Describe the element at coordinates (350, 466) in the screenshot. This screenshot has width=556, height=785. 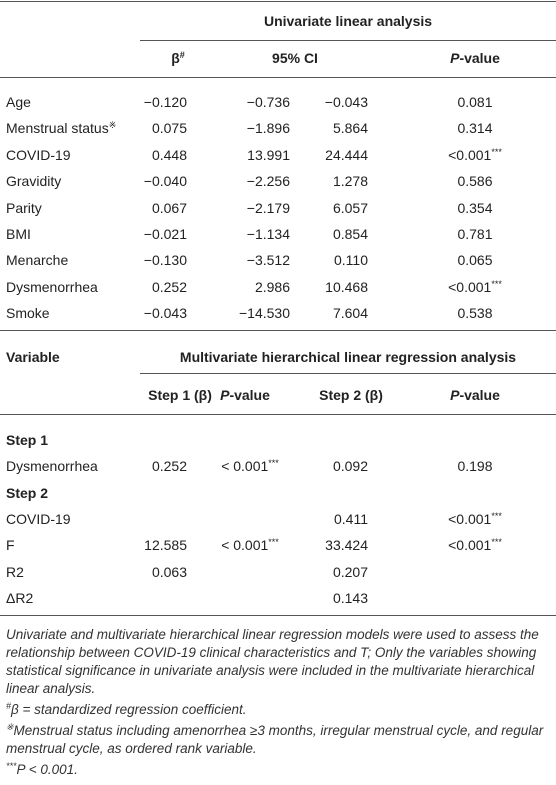
I see `cell: 0.092` at that location.